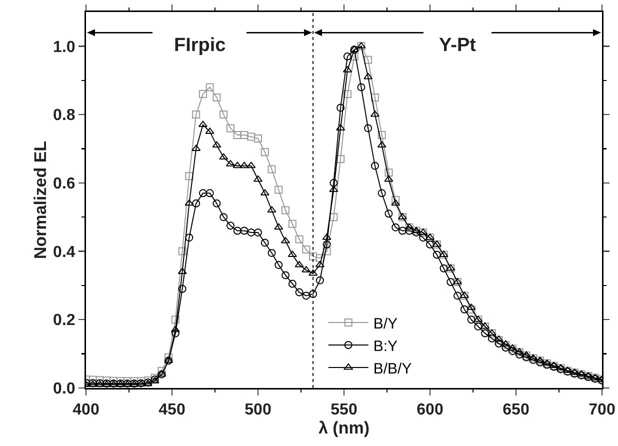 The width and height of the screenshot is (618, 446). I want to click on annotation: Y-Pt, so click(458, 45).